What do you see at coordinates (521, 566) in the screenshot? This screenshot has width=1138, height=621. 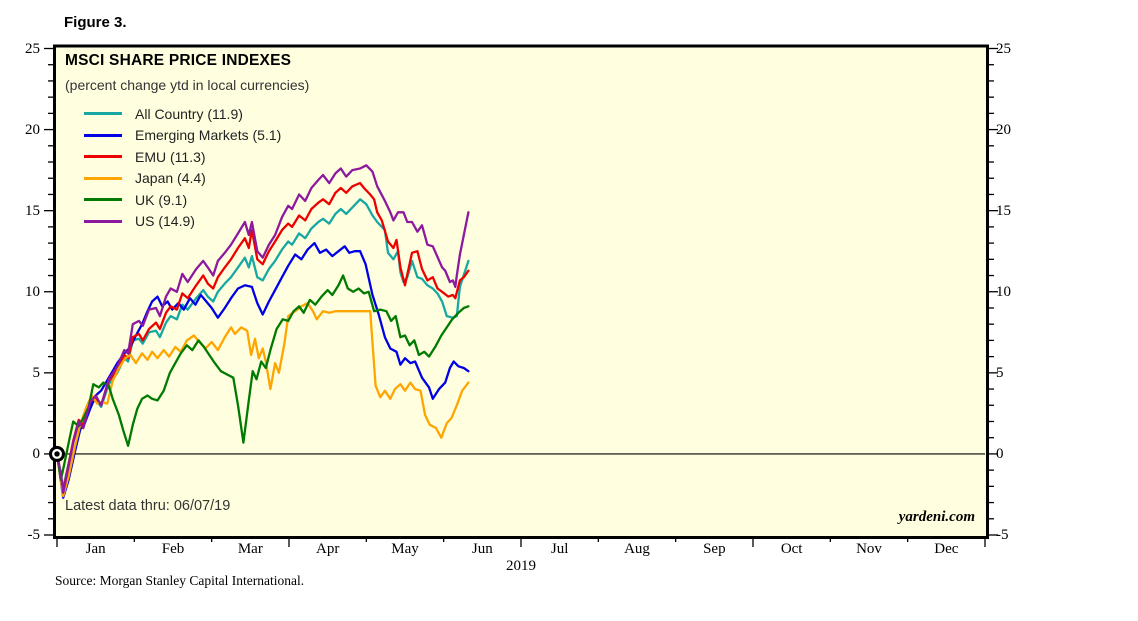 I see `x-axis-year-label: 2019` at bounding box center [521, 566].